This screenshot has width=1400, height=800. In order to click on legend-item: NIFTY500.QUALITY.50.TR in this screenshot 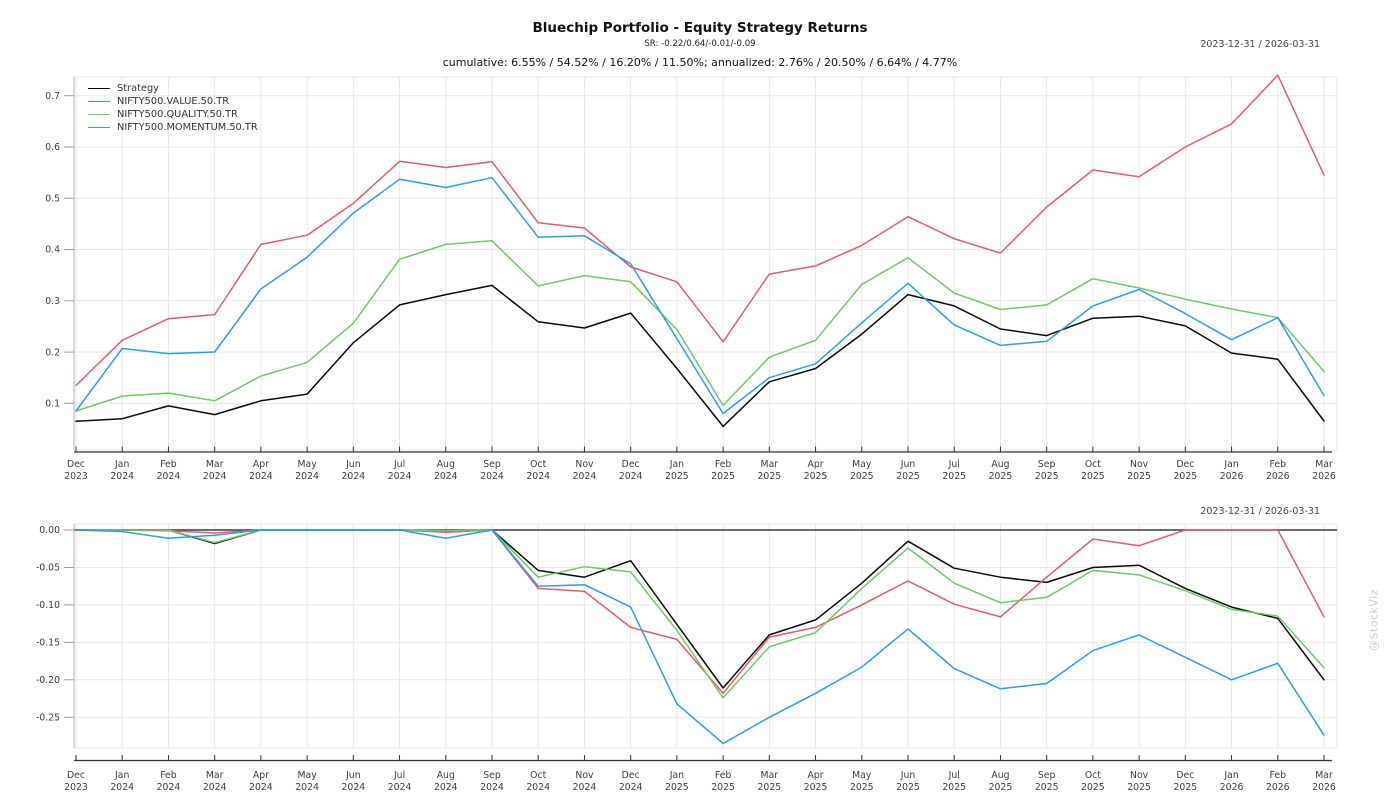, I will do `click(173, 114)`.